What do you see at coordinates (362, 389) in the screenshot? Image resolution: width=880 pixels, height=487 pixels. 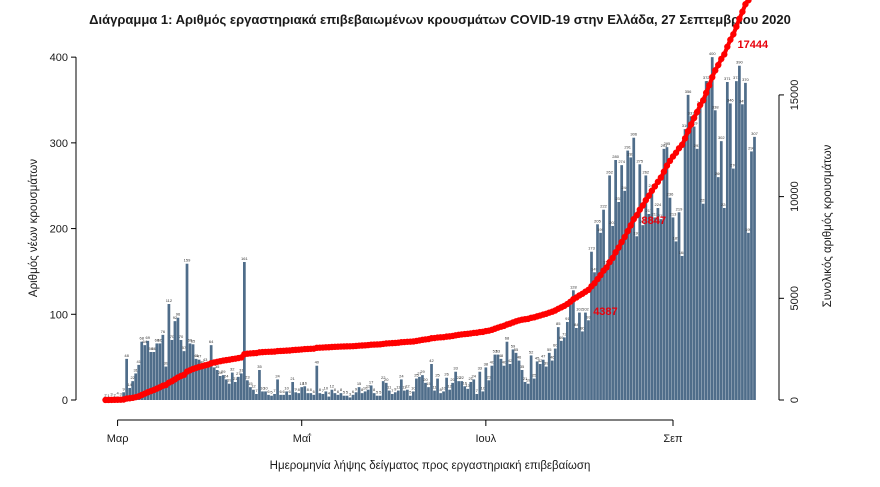 I see `bar-label-85: 8` at bounding box center [362, 389].